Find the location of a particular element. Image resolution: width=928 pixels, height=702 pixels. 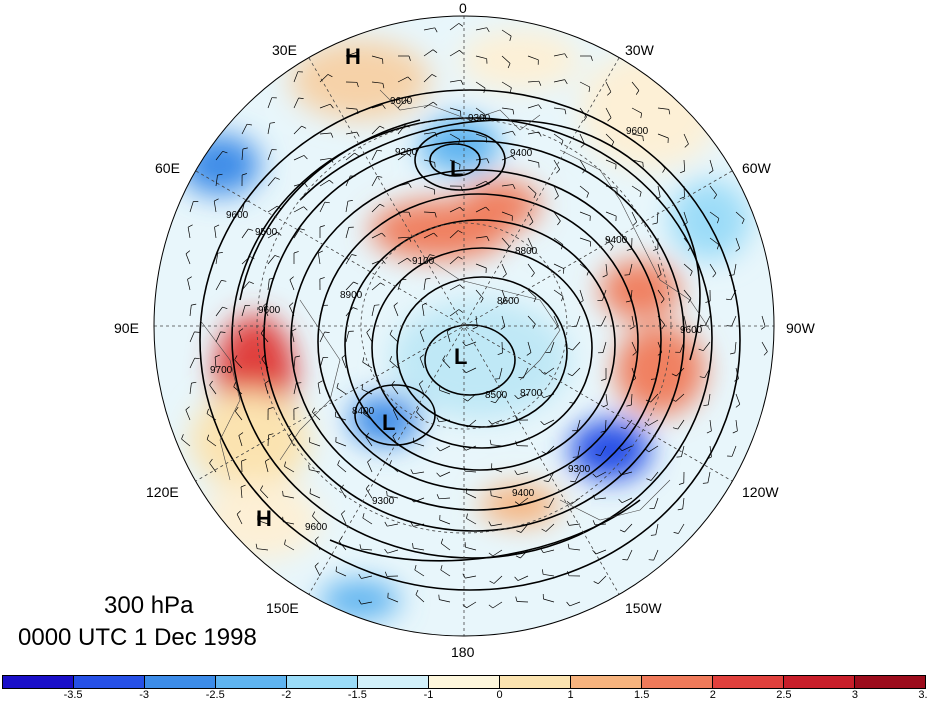

contour-label: 9100 is located at coordinates (423, 261).